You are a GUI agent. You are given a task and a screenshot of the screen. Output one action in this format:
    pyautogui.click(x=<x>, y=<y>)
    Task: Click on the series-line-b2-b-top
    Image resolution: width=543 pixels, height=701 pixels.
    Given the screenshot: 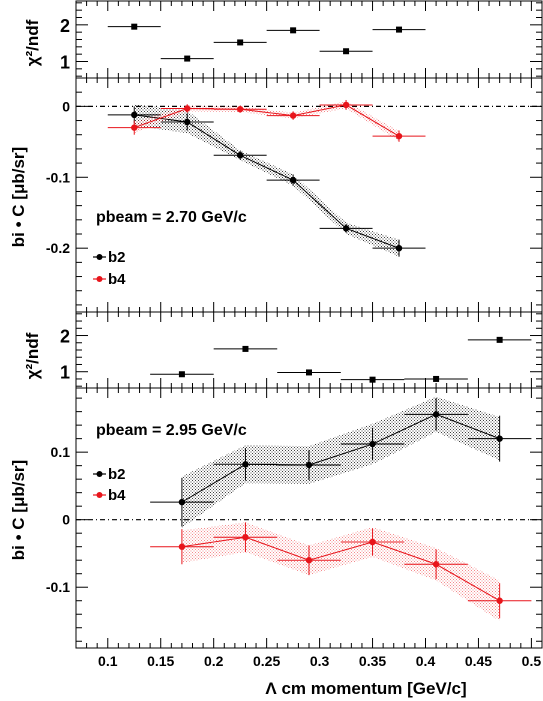 What is the action you would take?
    pyautogui.click(x=267, y=181)
    